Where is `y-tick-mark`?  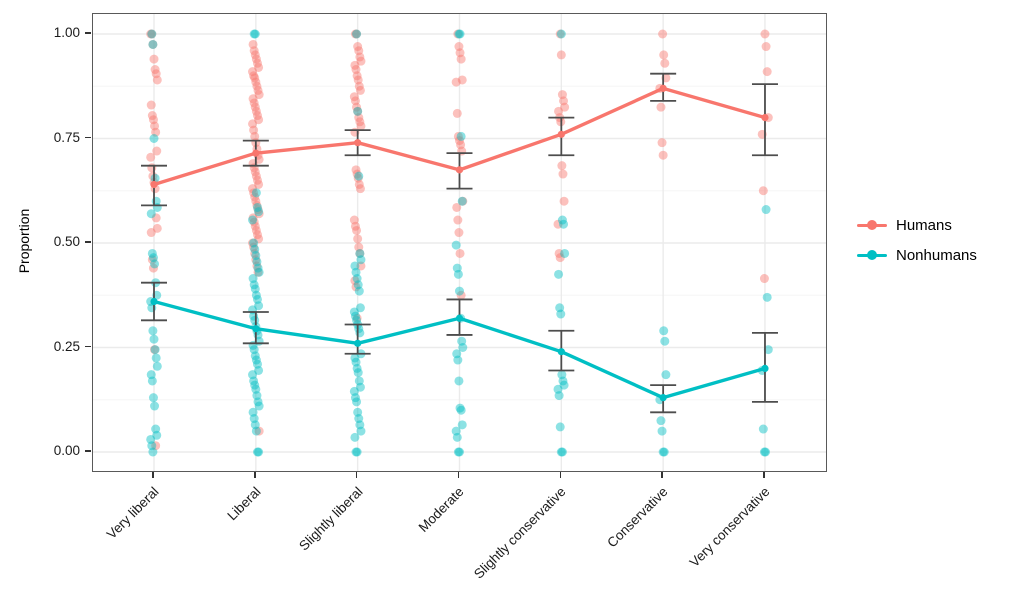
y-tick-mark is located at coordinates (88, 346).